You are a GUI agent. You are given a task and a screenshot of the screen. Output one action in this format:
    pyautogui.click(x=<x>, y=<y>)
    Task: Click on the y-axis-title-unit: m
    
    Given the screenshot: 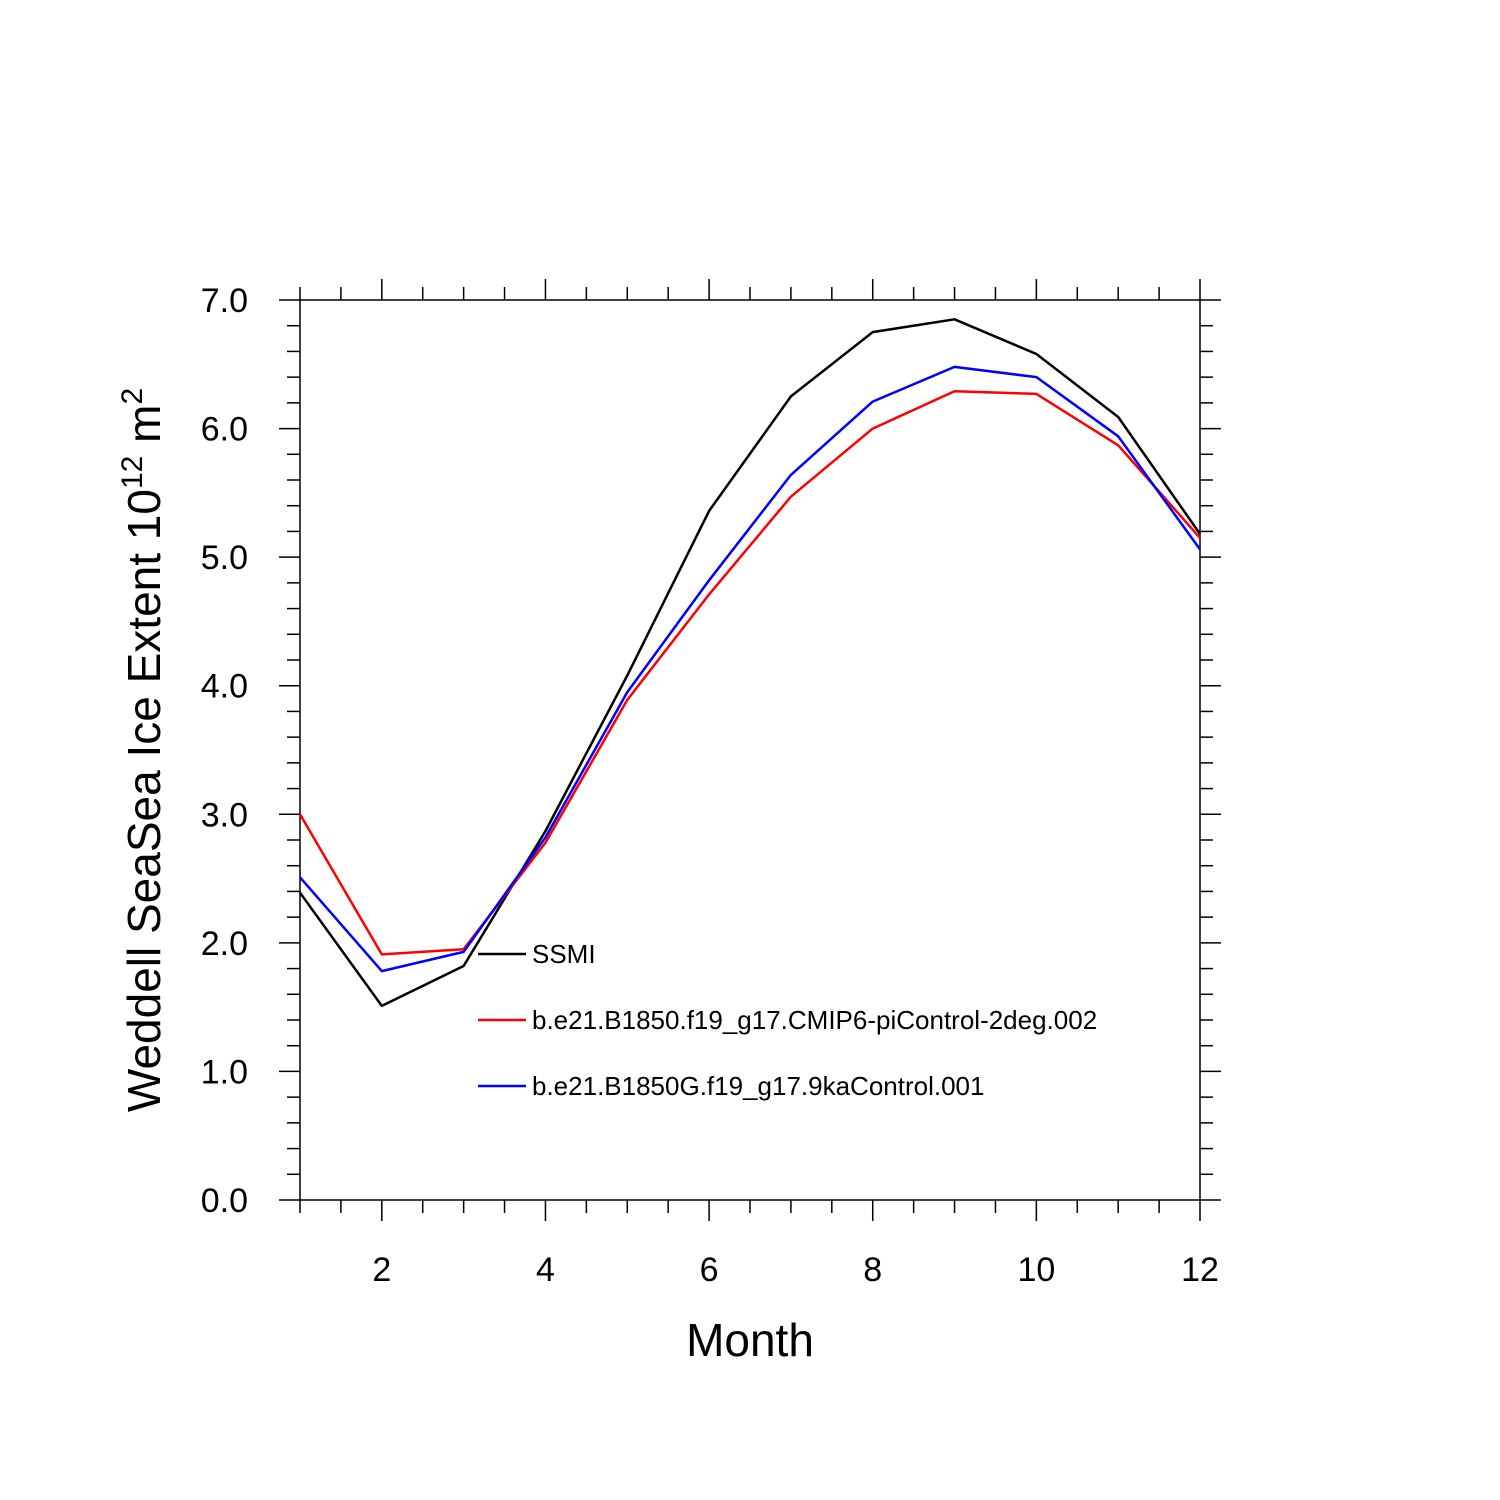 What is the action you would take?
    pyautogui.click(x=144, y=430)
    